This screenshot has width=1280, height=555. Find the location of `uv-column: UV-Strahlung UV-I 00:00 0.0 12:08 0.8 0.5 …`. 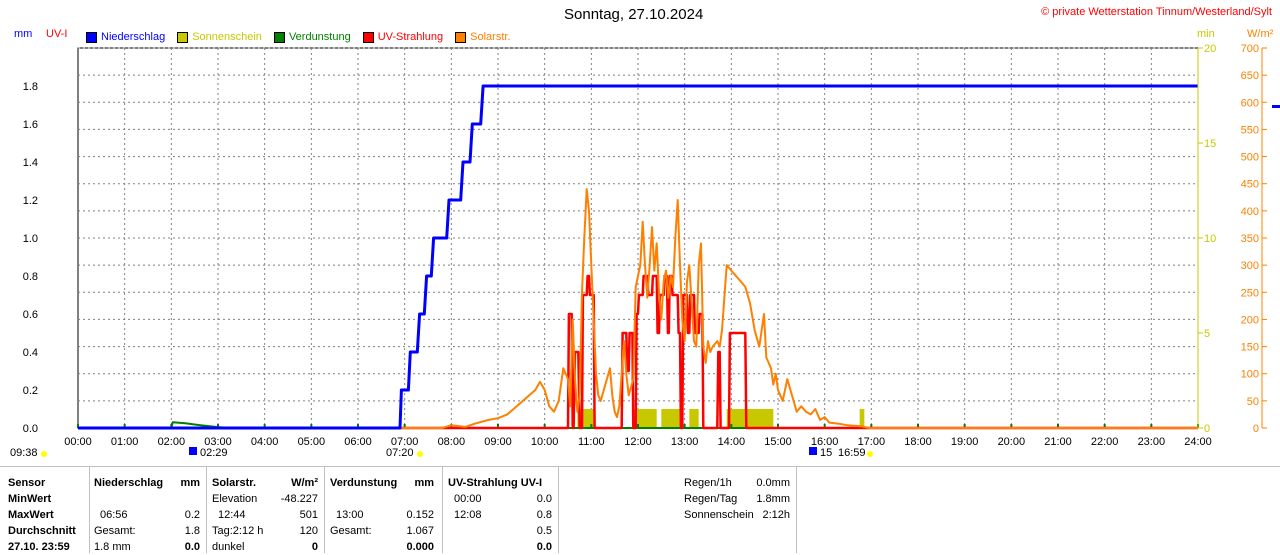

uv-column: UV-Strahlung UV-I 00:00 0.0 12:08 0.8 0.5 … is located at coordinates (500, 515).